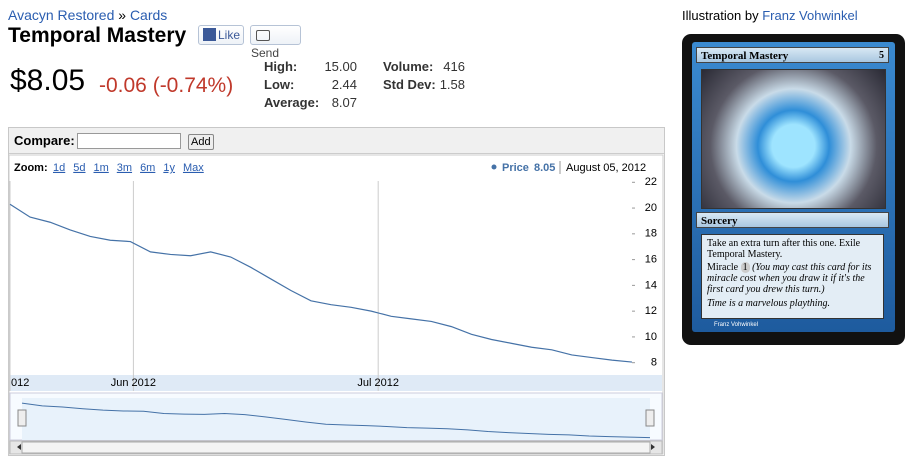 This screenshot has width=918, height=474. What do you see at coordinates (201, 142) in the screenshot?
I see `compare-button: Add` at bounding box center [201, 142].